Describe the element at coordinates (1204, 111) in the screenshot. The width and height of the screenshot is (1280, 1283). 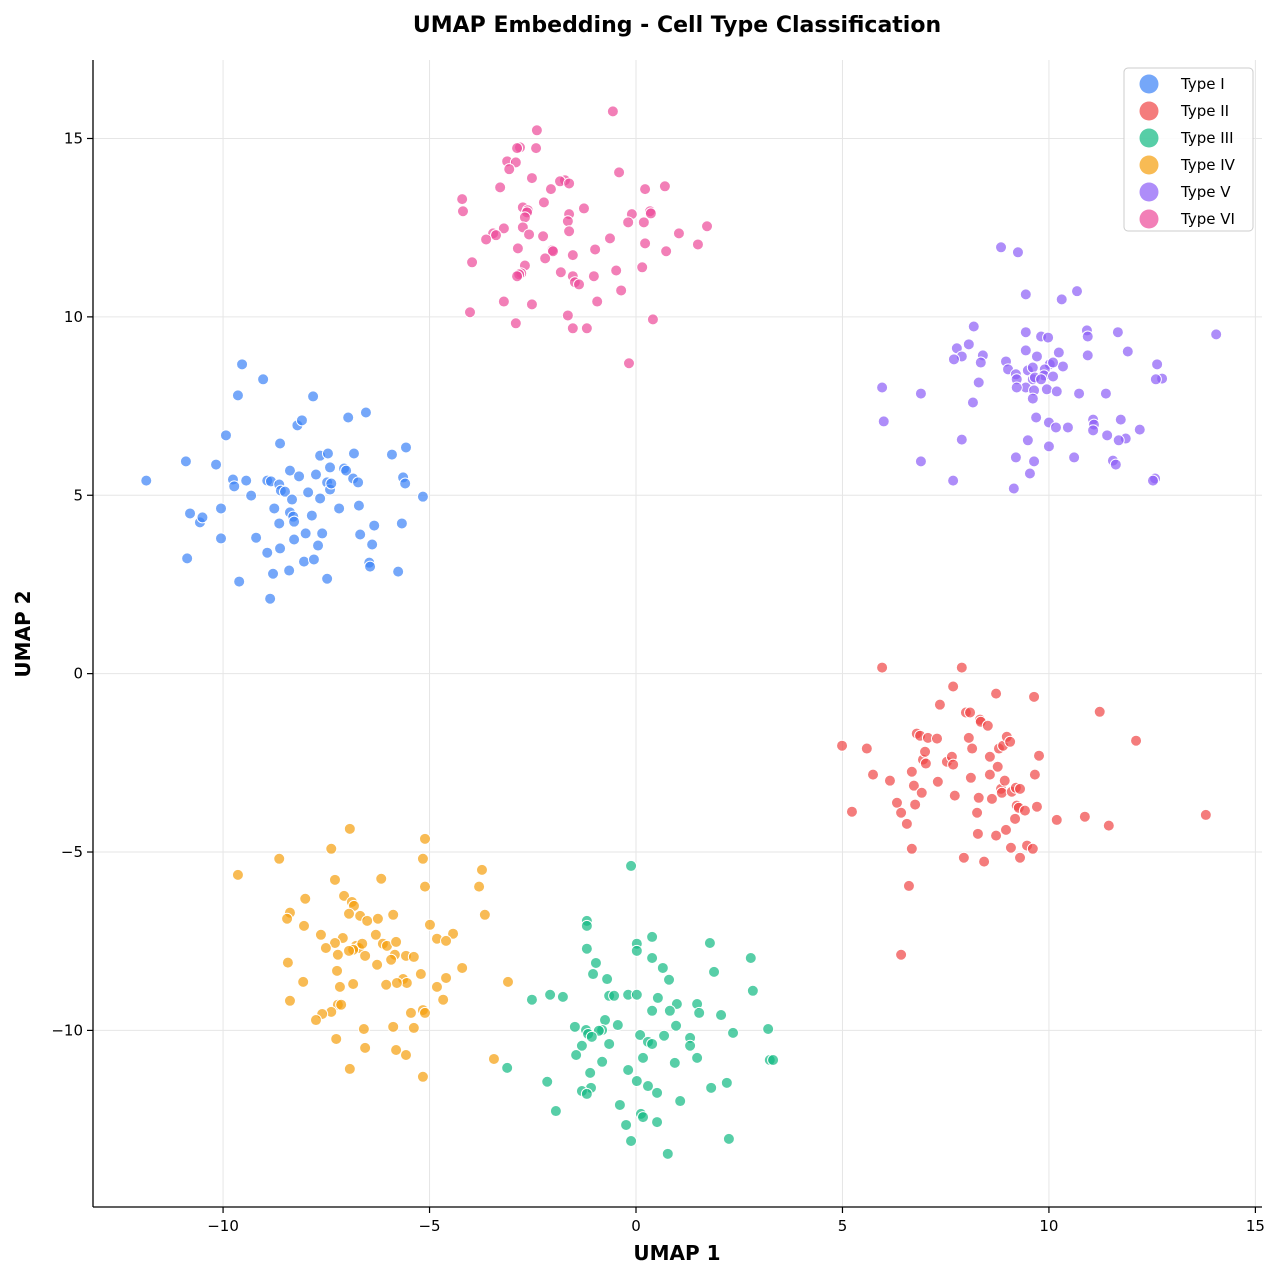
I see `legend-label: Type II` at that location.